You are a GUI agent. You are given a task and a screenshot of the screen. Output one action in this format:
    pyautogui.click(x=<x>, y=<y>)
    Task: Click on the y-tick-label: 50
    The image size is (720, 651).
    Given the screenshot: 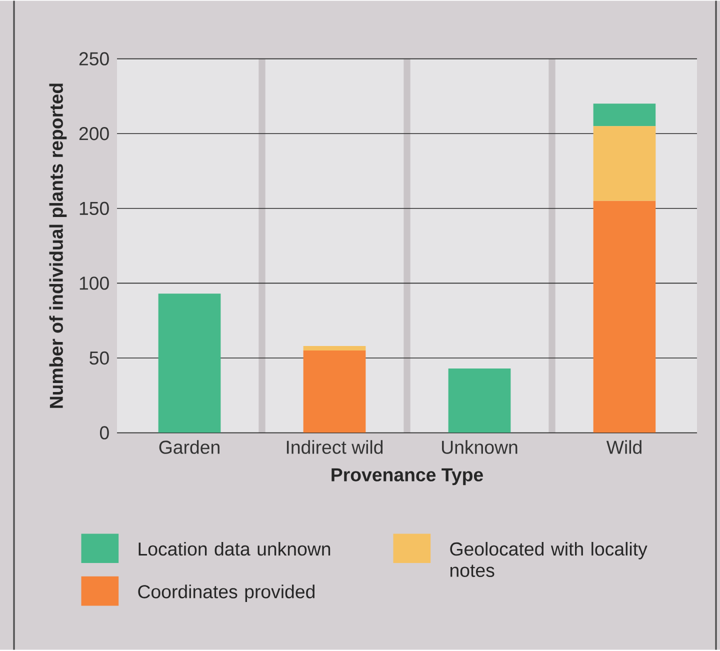 What is the action you would take?
    pyautogui.click(x=99, y=358)
    